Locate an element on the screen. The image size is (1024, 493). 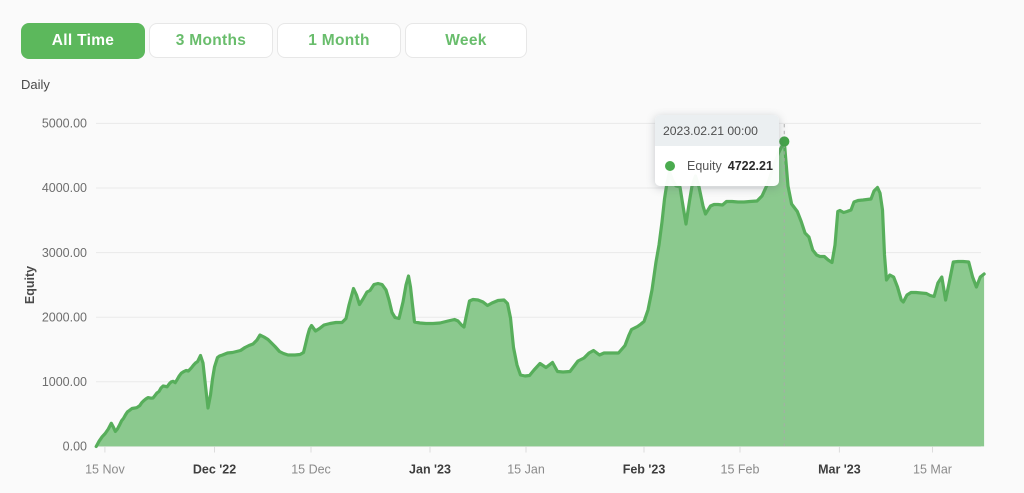
svg-text: 3000.00 is located at coordinates (64, 253).